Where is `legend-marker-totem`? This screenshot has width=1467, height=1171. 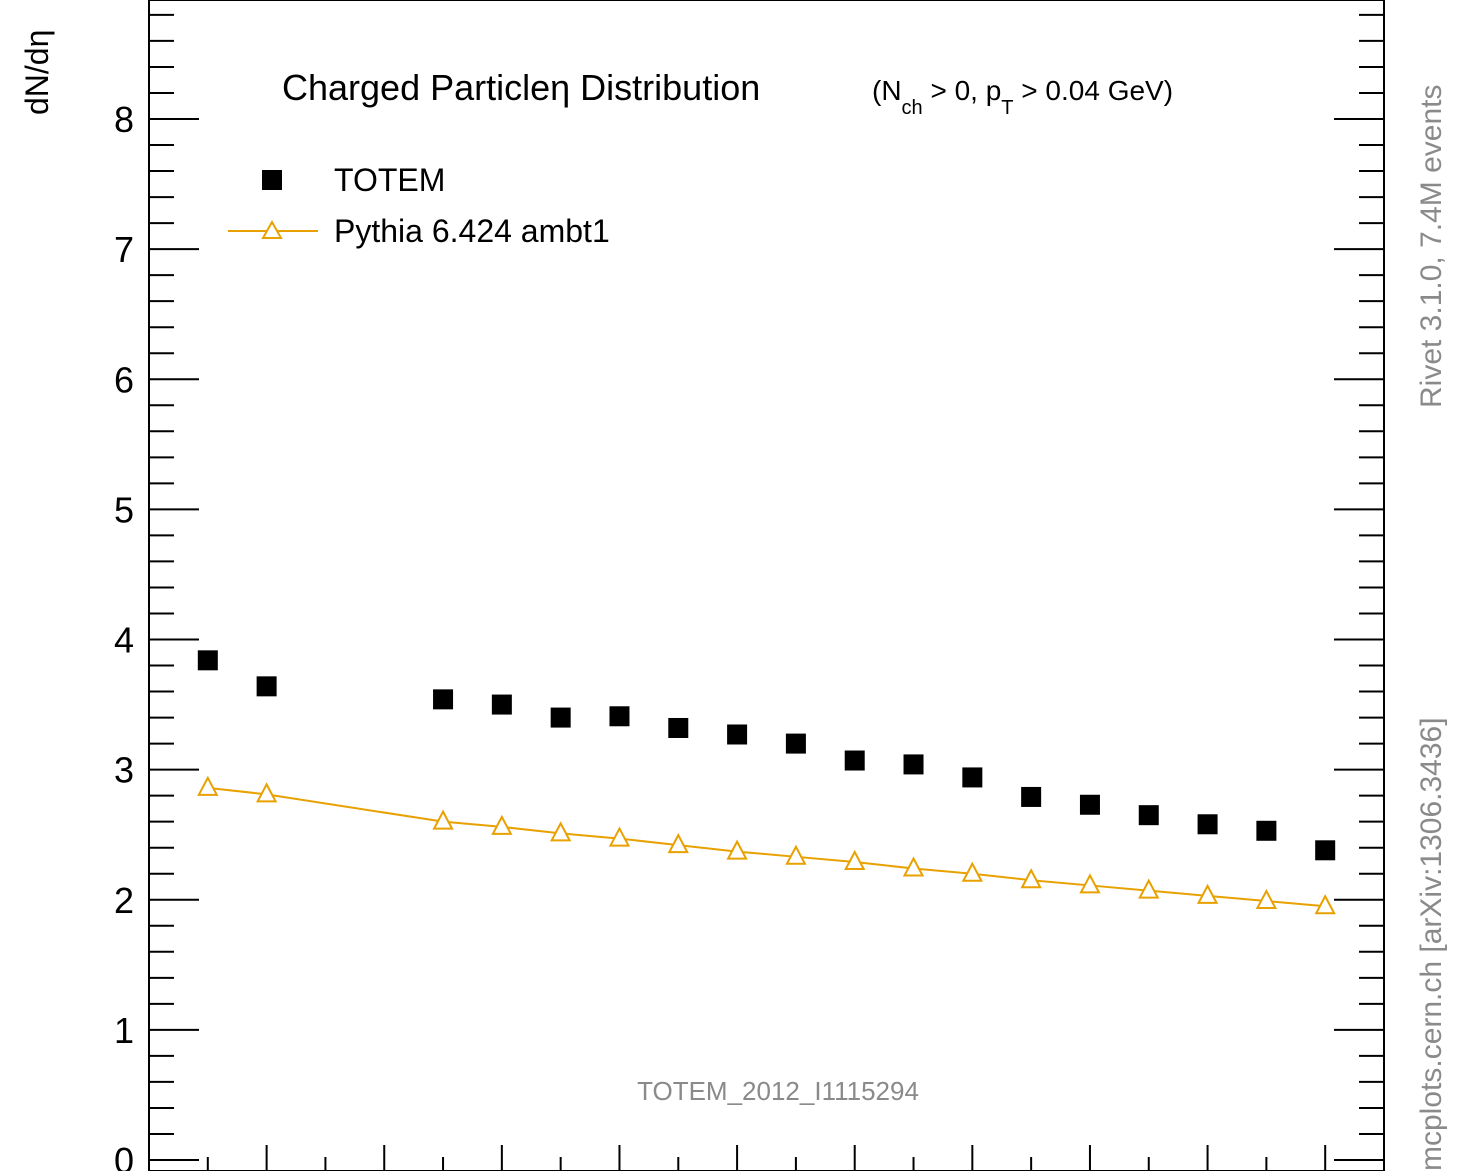
legend-marker-totem is located at coordinates (272, 180).